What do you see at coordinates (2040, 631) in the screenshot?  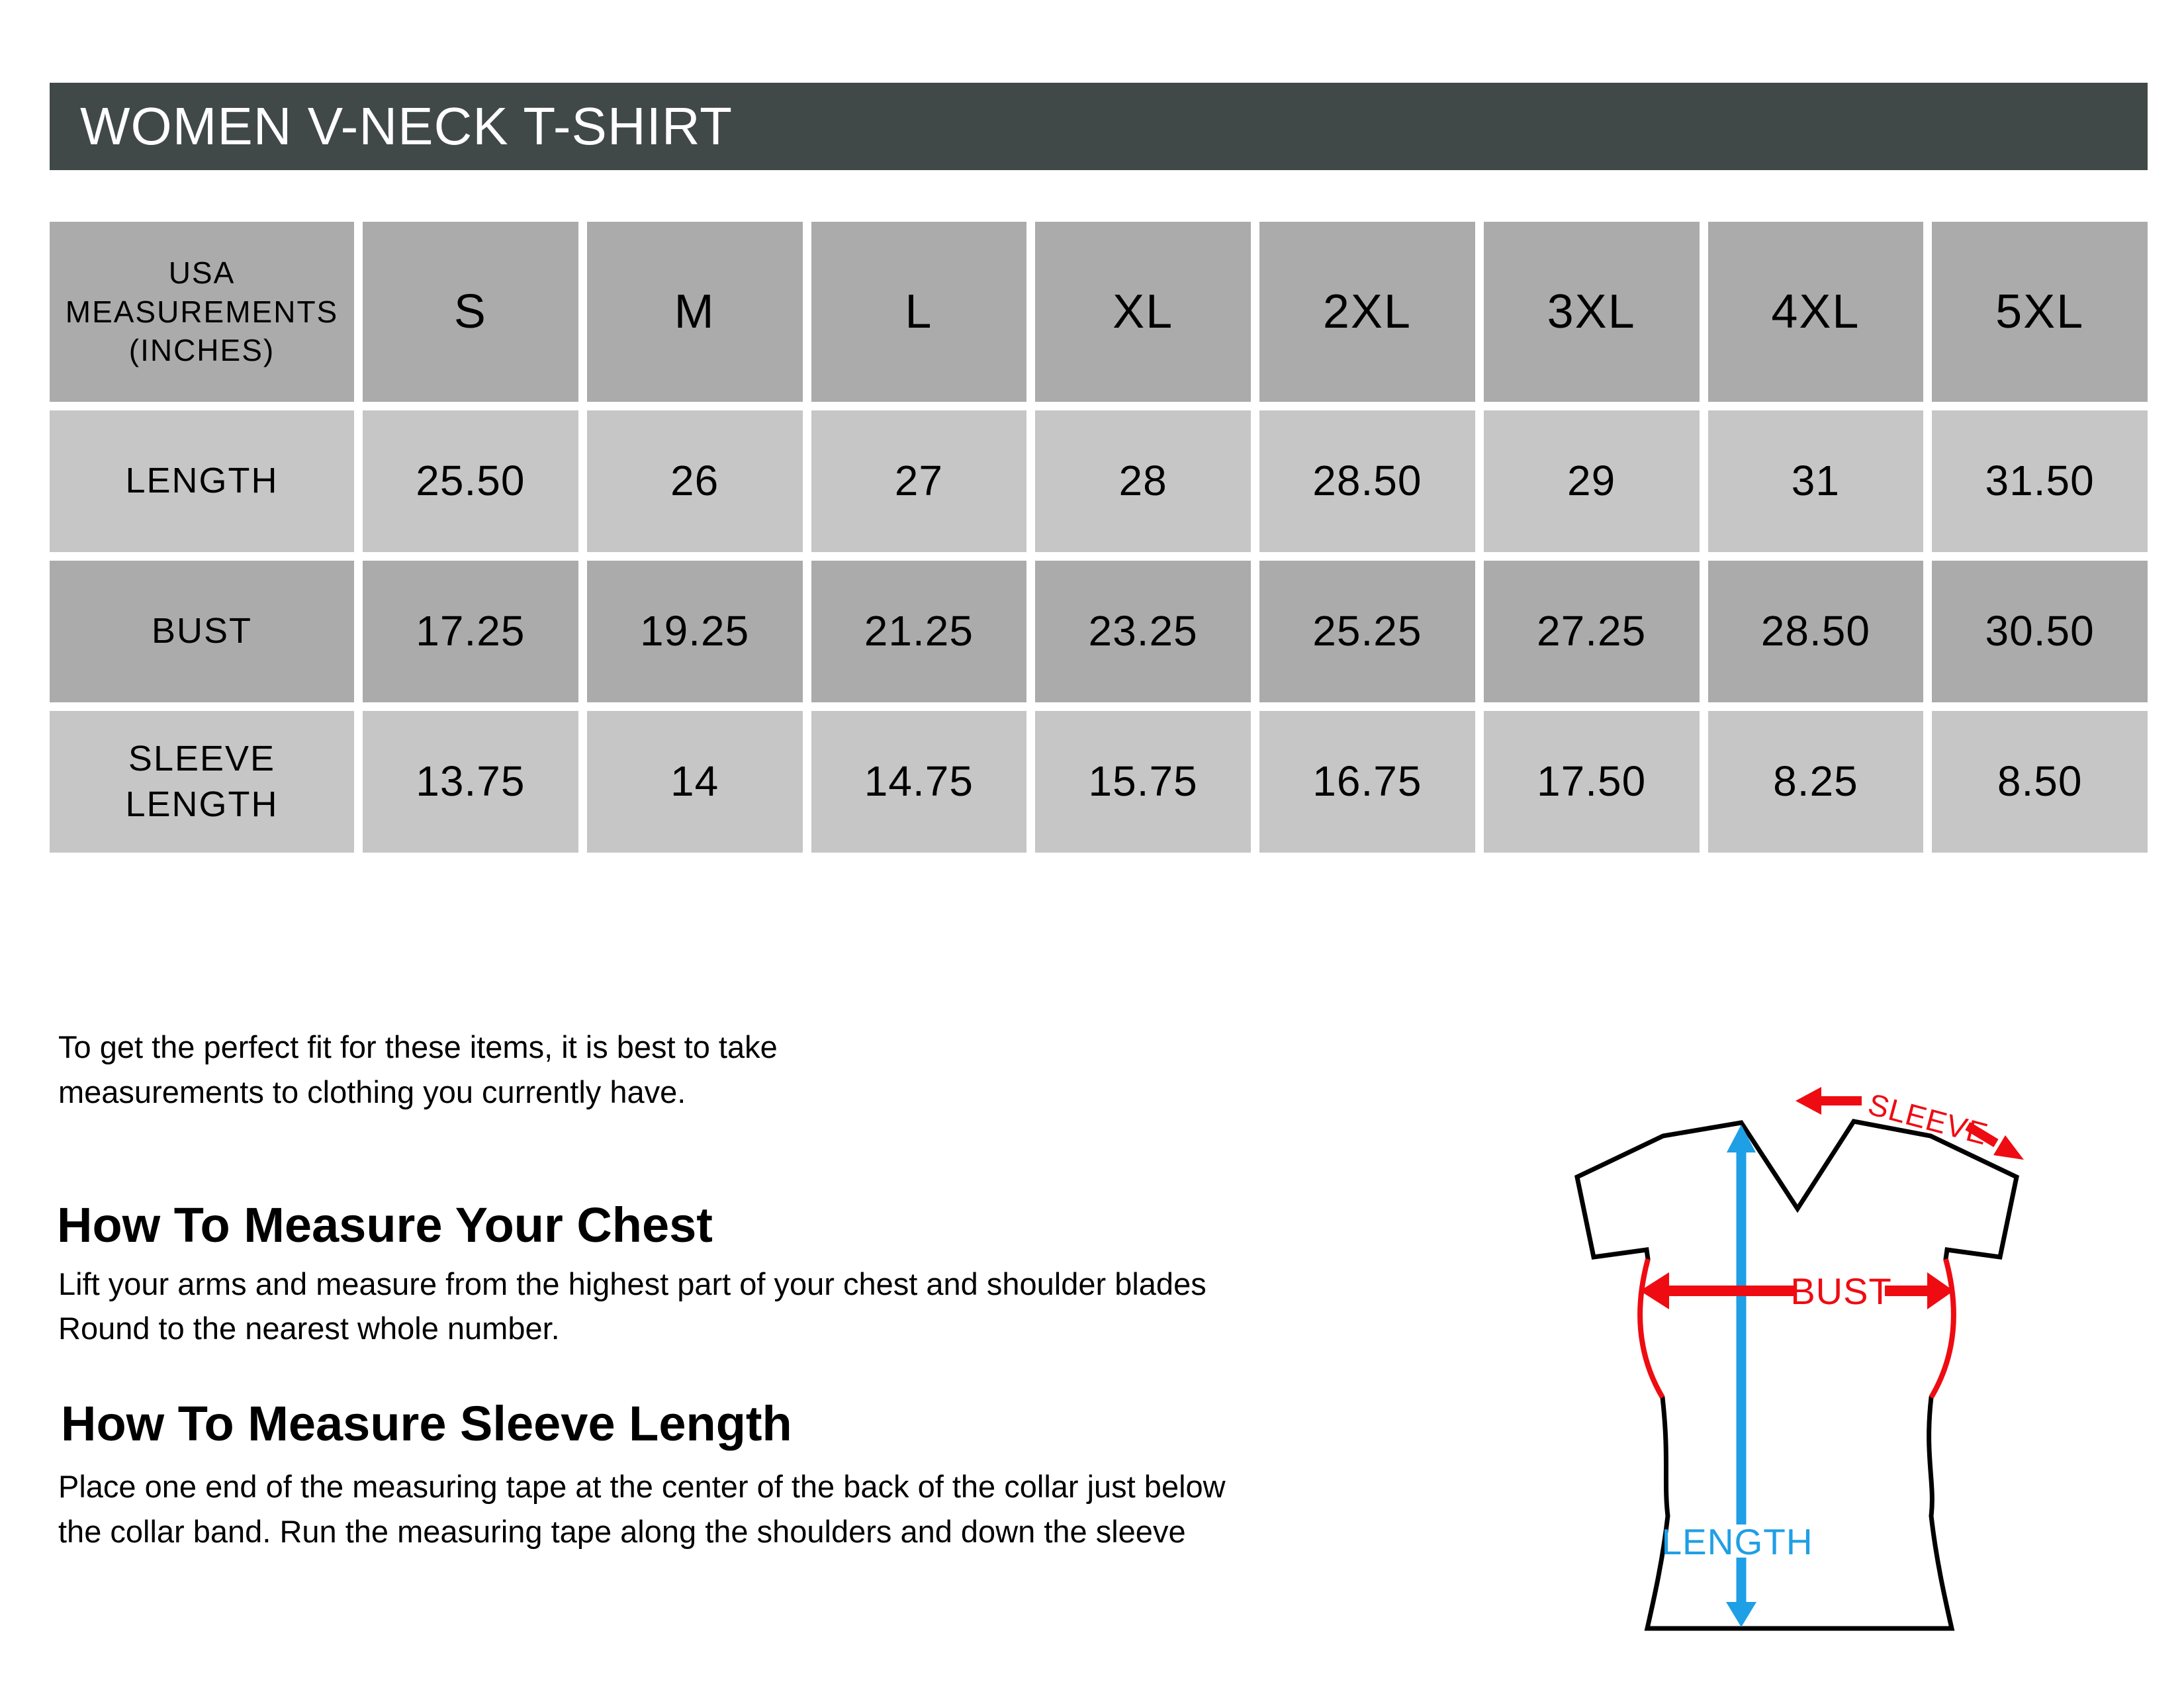 I see `cell-bust-5xl: 30.50` at bounding box center [2040, 631].